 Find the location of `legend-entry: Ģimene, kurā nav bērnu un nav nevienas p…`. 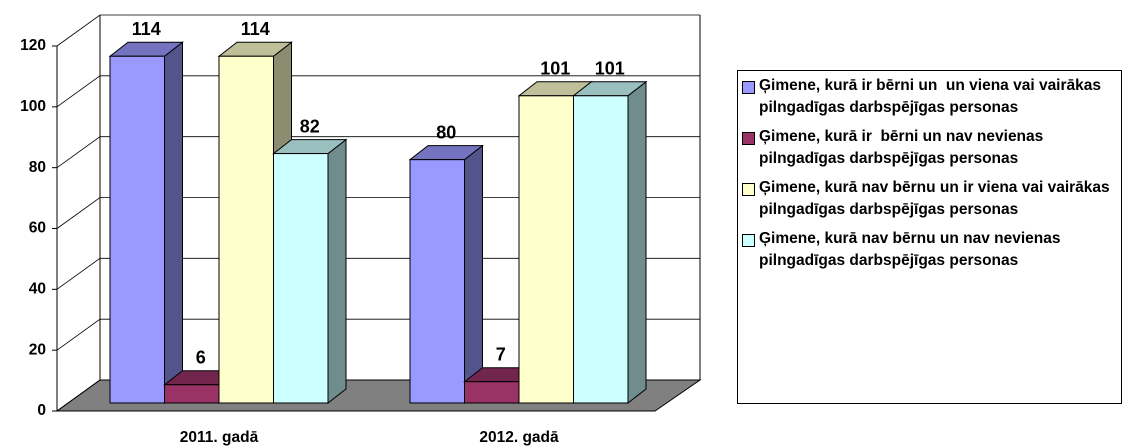

legend-entry: Ģimene, kurā nav bērnu un nav nevienas p… is located at coordinates (929, 250).